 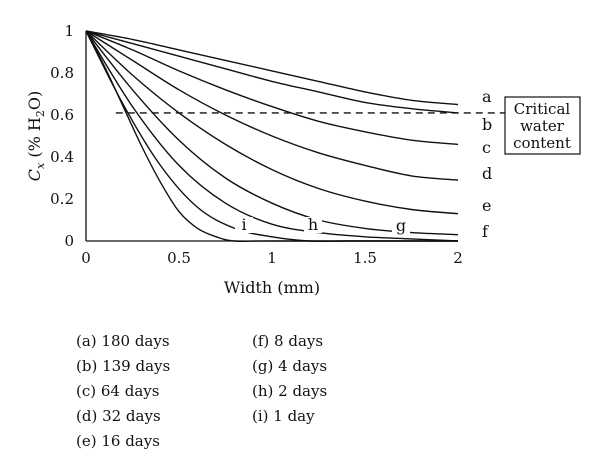 What do you see at coordinates (542, 109) in the screenshot?
I see `critical-label-line: Critical` at bounding box center [542, 109].